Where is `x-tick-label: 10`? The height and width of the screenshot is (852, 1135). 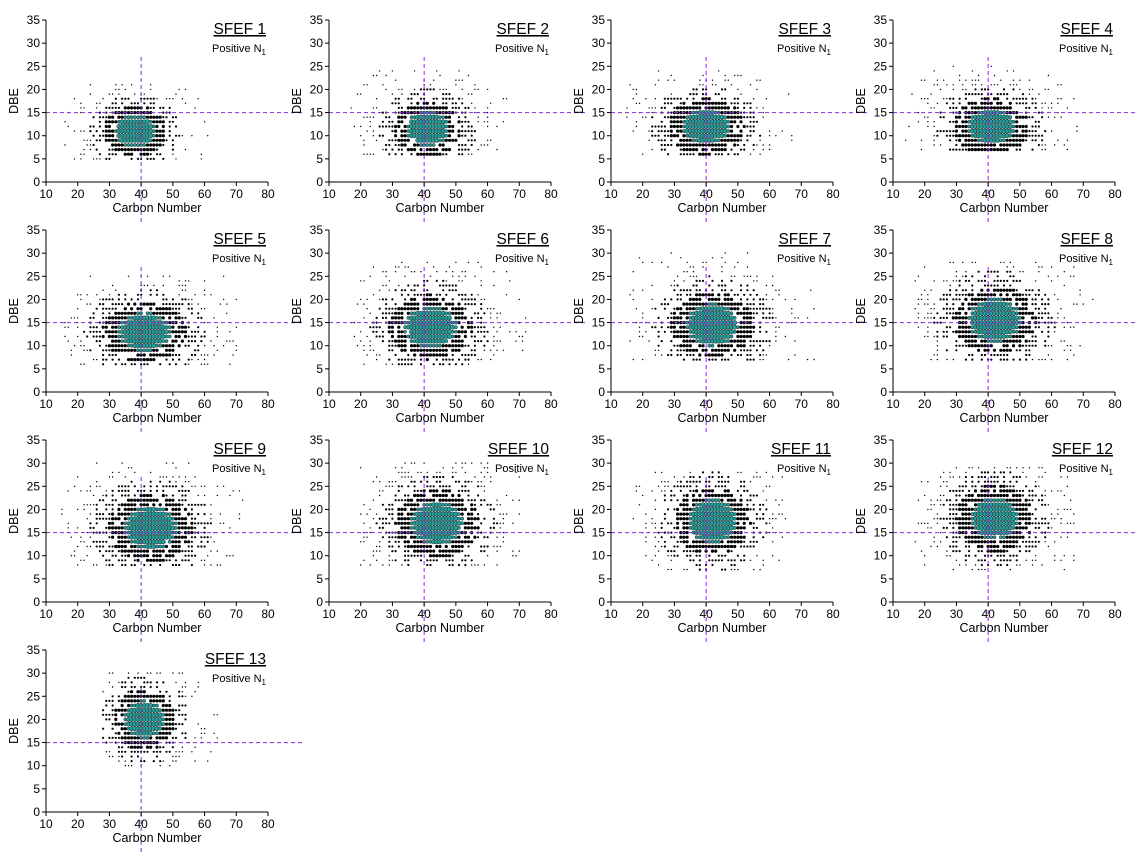 x-tick-label: 10 is located at coordinates (46, 614).